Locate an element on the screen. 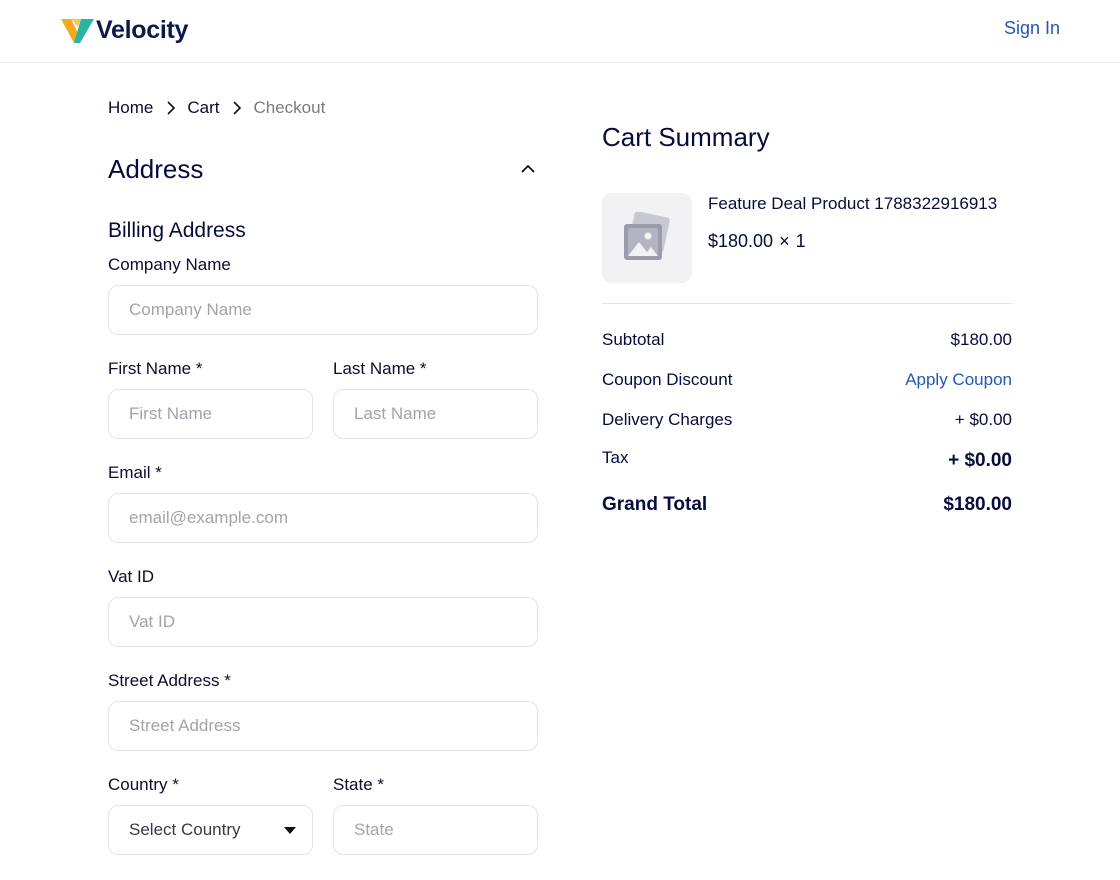 The image size is (1120, 880). delivery-charges-value: + $0.00 is located at coordinates (983, 419).